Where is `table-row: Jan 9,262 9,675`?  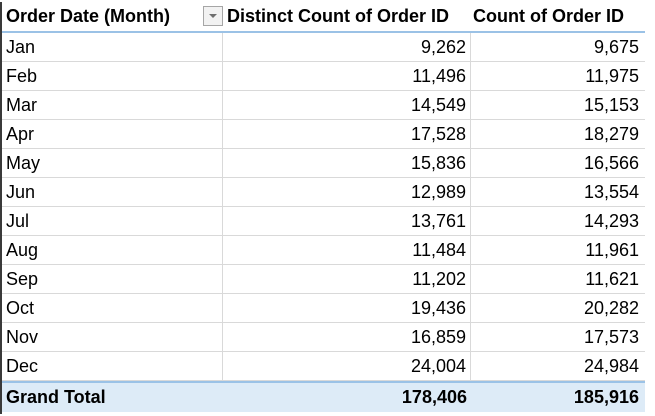
table-row: Jan 9,262 9,675 is located at coordinates (323, 47).